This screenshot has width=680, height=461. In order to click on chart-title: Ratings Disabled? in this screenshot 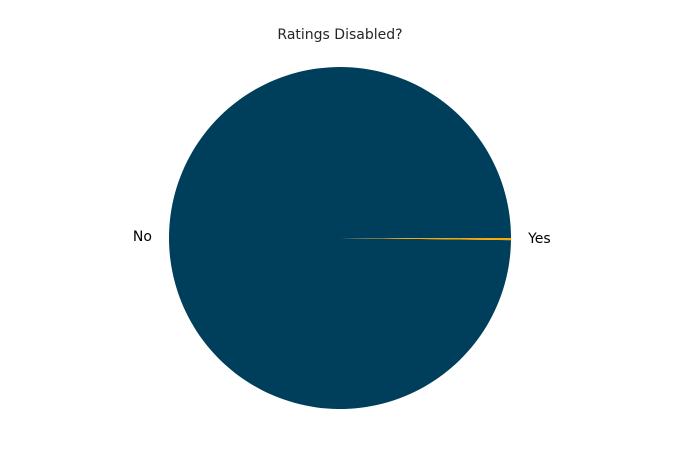, I will do `click(340, 35)`.